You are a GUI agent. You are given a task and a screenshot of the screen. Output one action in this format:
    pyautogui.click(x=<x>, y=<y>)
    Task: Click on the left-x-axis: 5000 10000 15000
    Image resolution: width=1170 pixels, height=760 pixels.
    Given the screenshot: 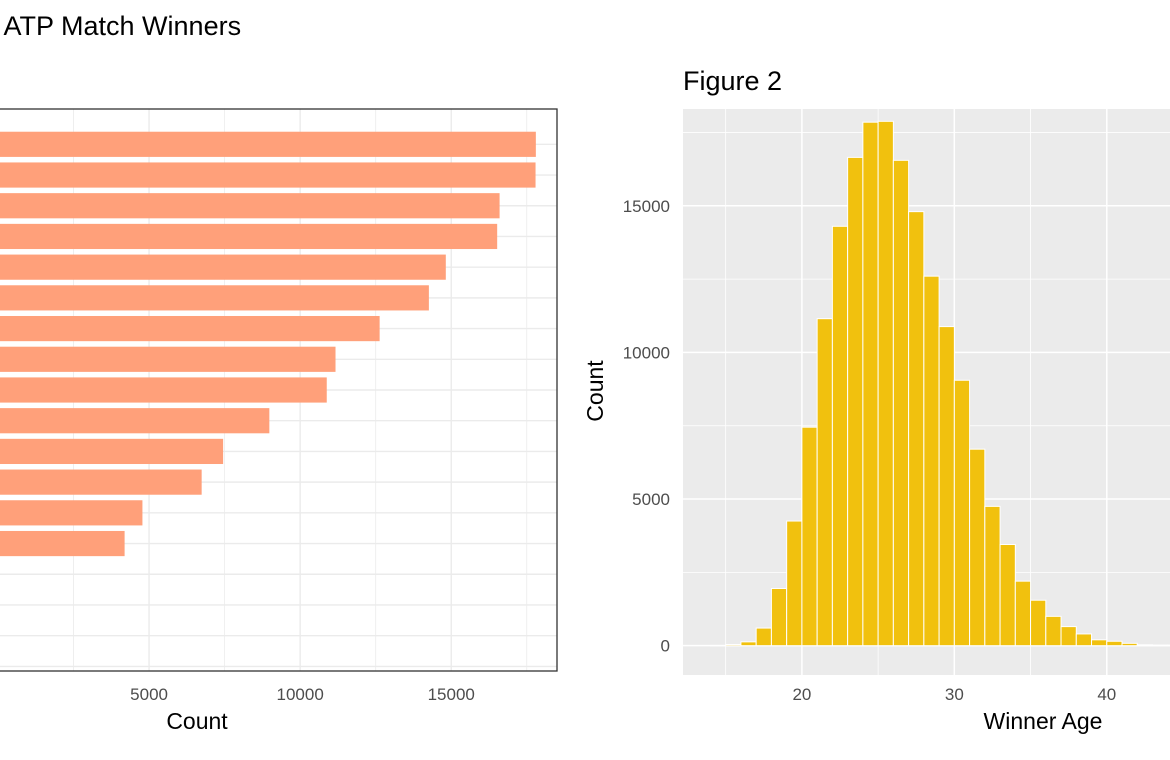 What is the action you would take?
    pyautogui.click(x=302, y=694)
    